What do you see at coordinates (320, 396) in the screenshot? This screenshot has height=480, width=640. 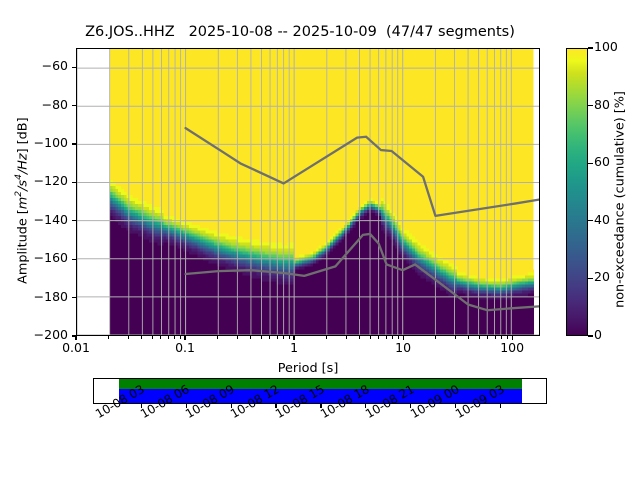 I see `coverage-bar-blue` at bounding box center [320, 396].